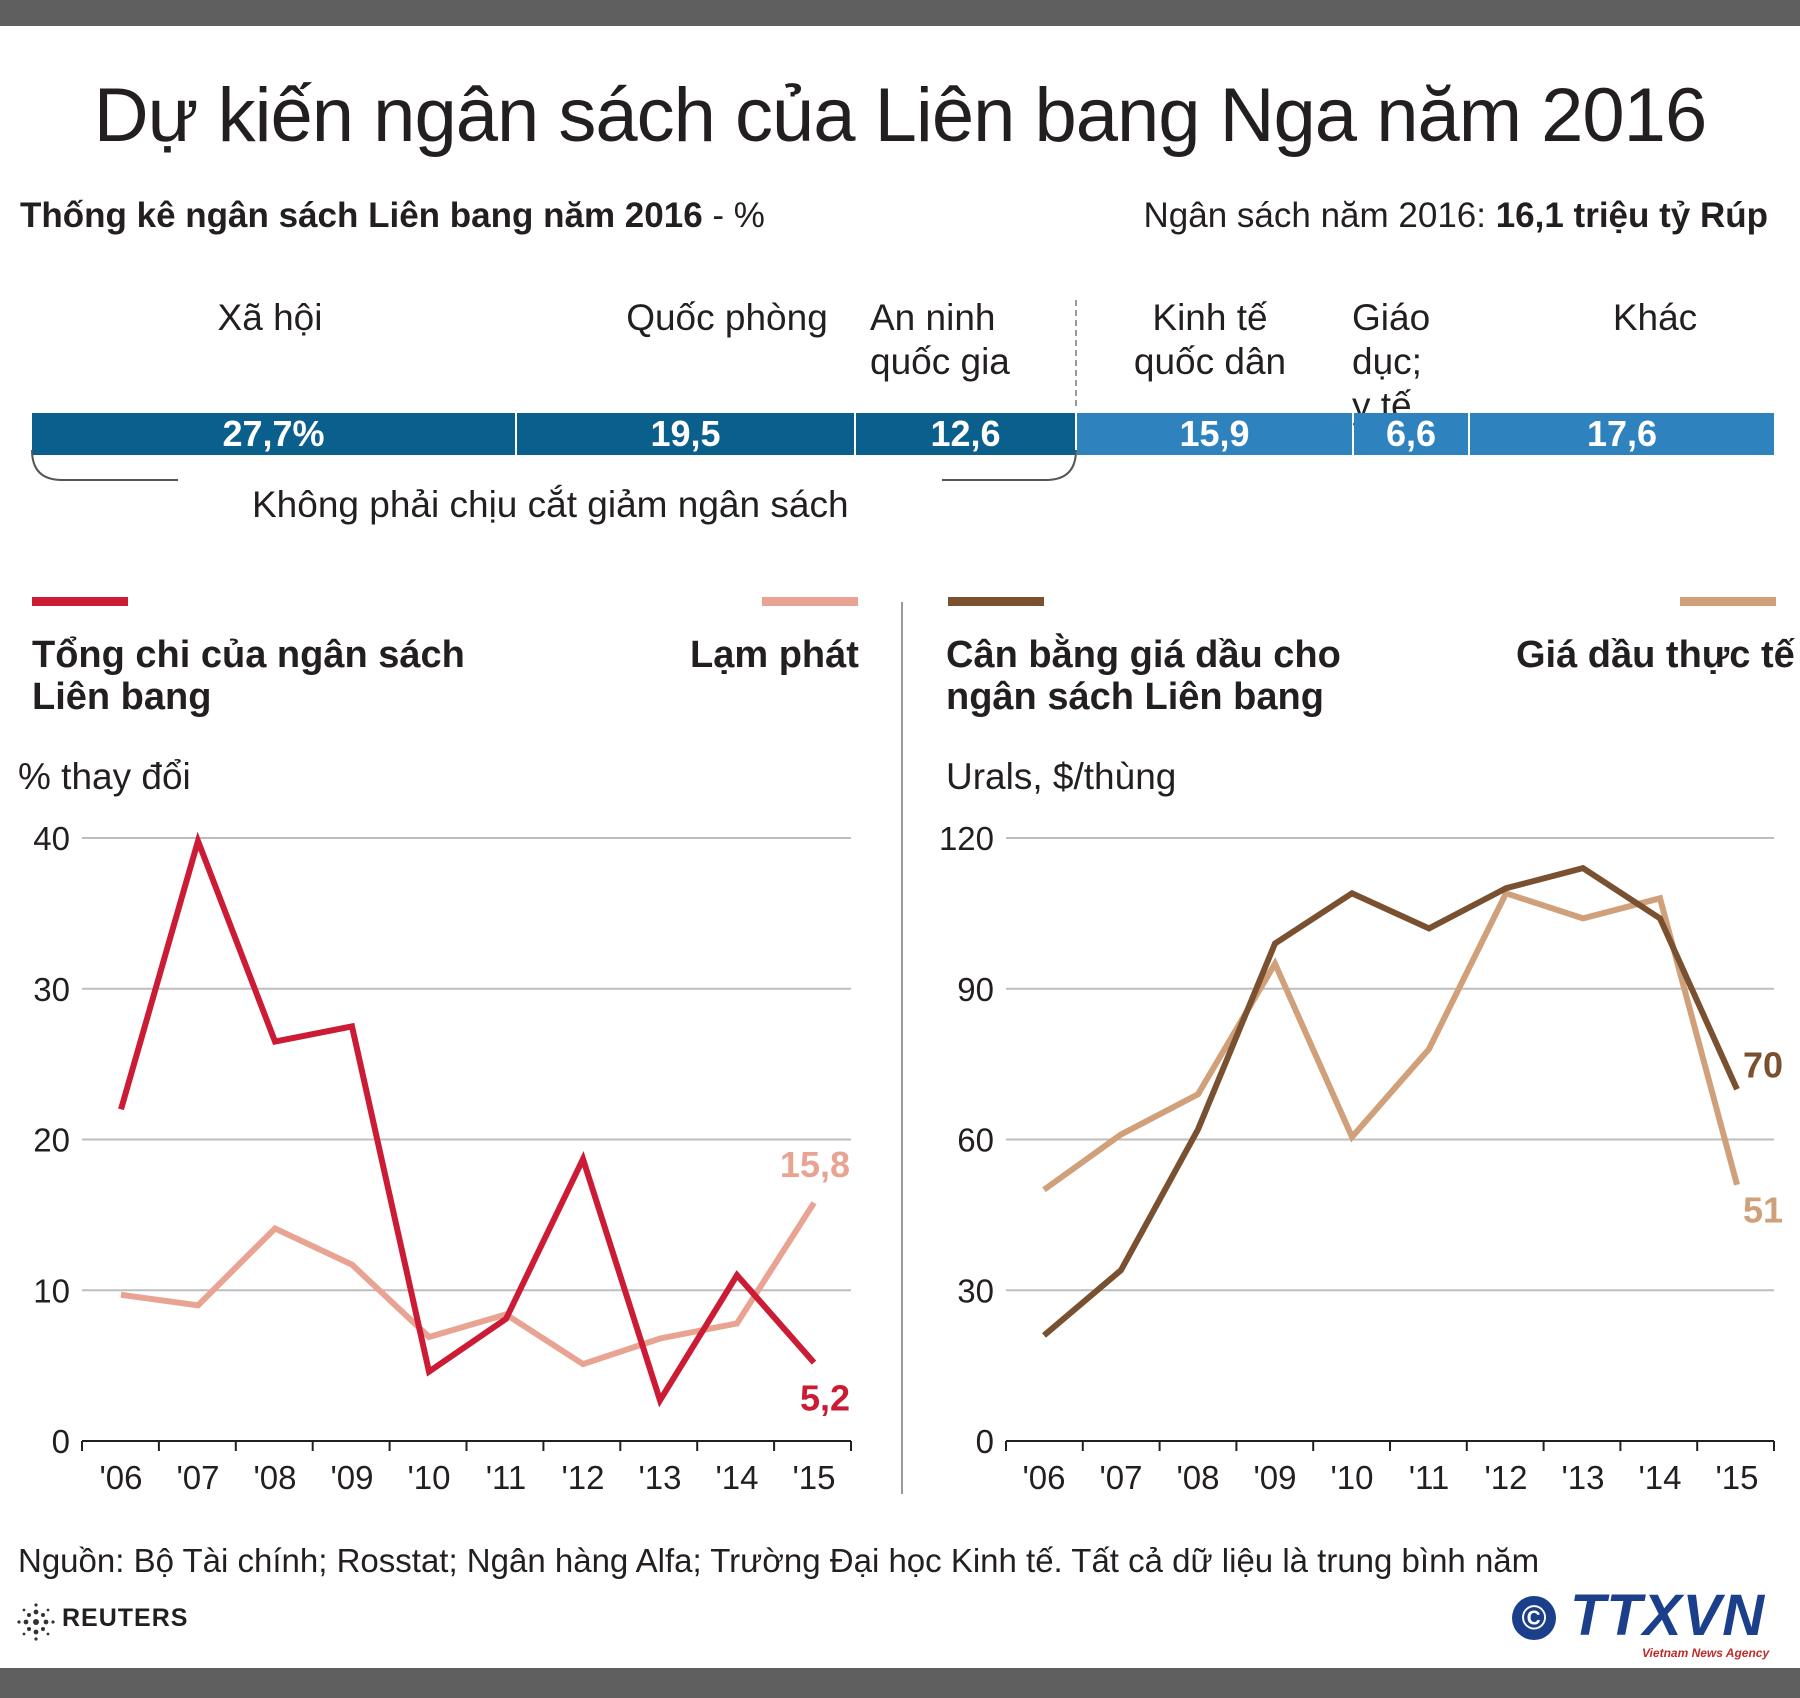  I want to click on right-chart-x-tick-label: '08, so click(1197, 1477).